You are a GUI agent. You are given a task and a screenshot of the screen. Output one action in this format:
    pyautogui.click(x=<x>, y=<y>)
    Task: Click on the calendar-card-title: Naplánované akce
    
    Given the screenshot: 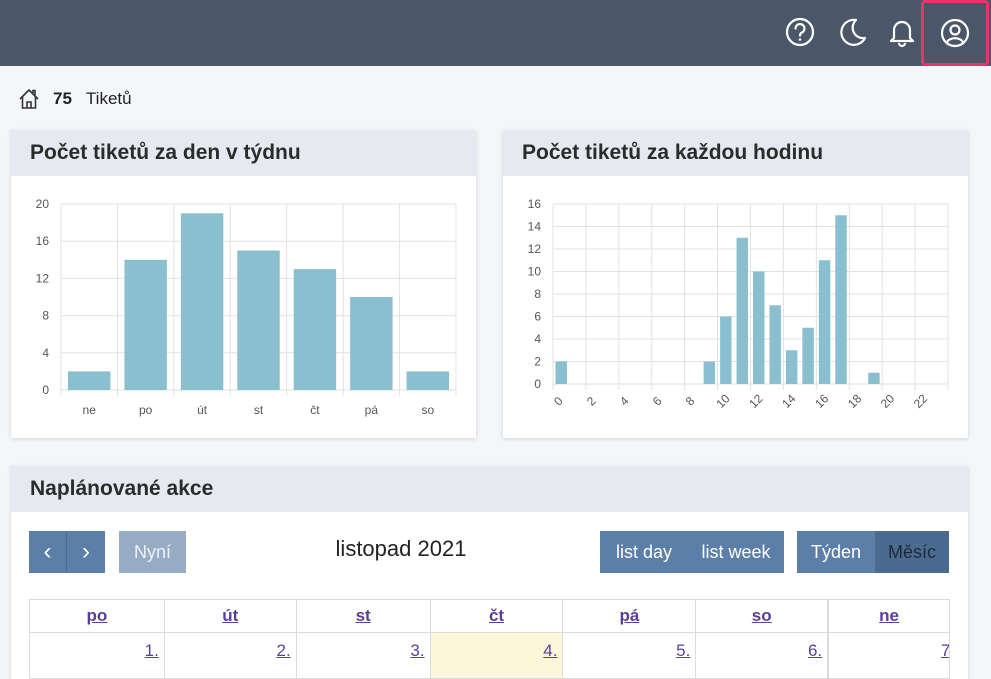 What is the action you would take?
    pyautogui.click(x=489, y=489)
    